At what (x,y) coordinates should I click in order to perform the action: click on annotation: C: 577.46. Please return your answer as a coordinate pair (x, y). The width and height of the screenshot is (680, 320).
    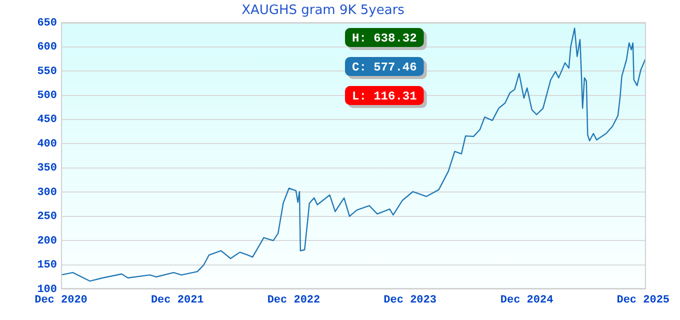
    Looking at the image, I should click on (384, 67).